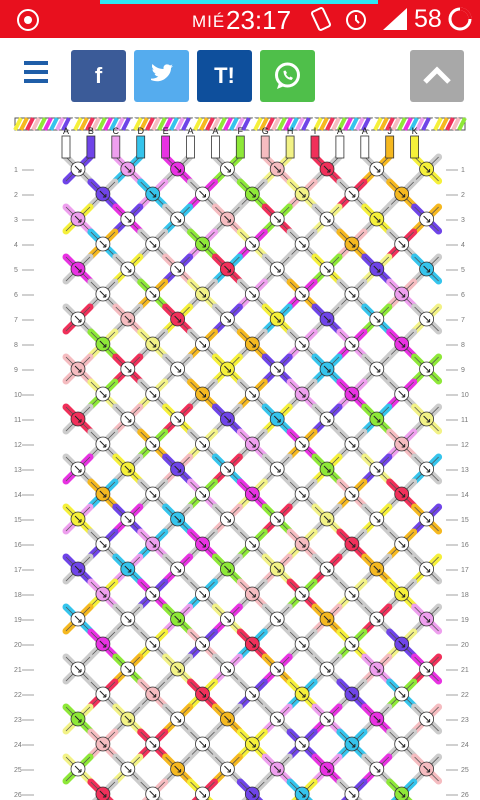 This screenshot has height=800, width=480. Describe the element at coordinates (161, 76) in the screenshot. I see `twitter-share-button` at that location.